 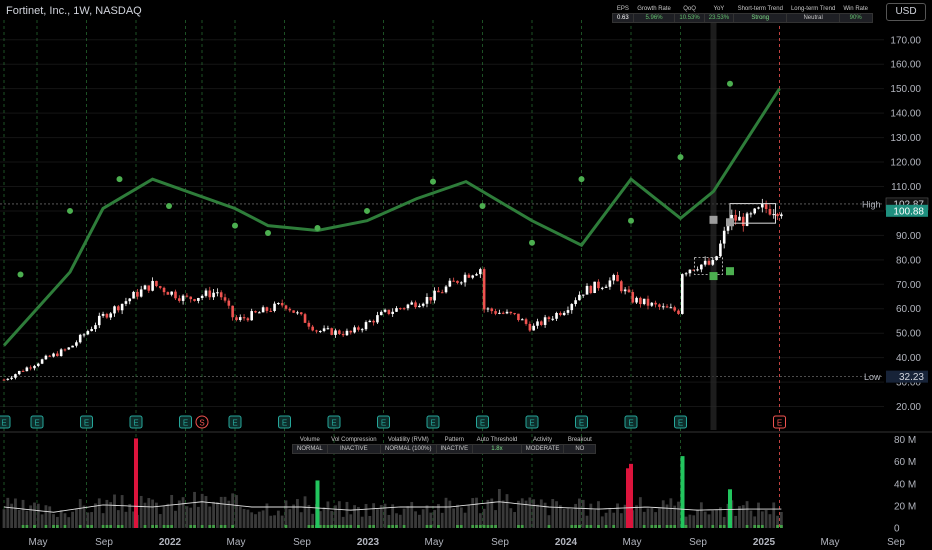 I want to click on time-tick-label: May, so click(x=632, y=542).